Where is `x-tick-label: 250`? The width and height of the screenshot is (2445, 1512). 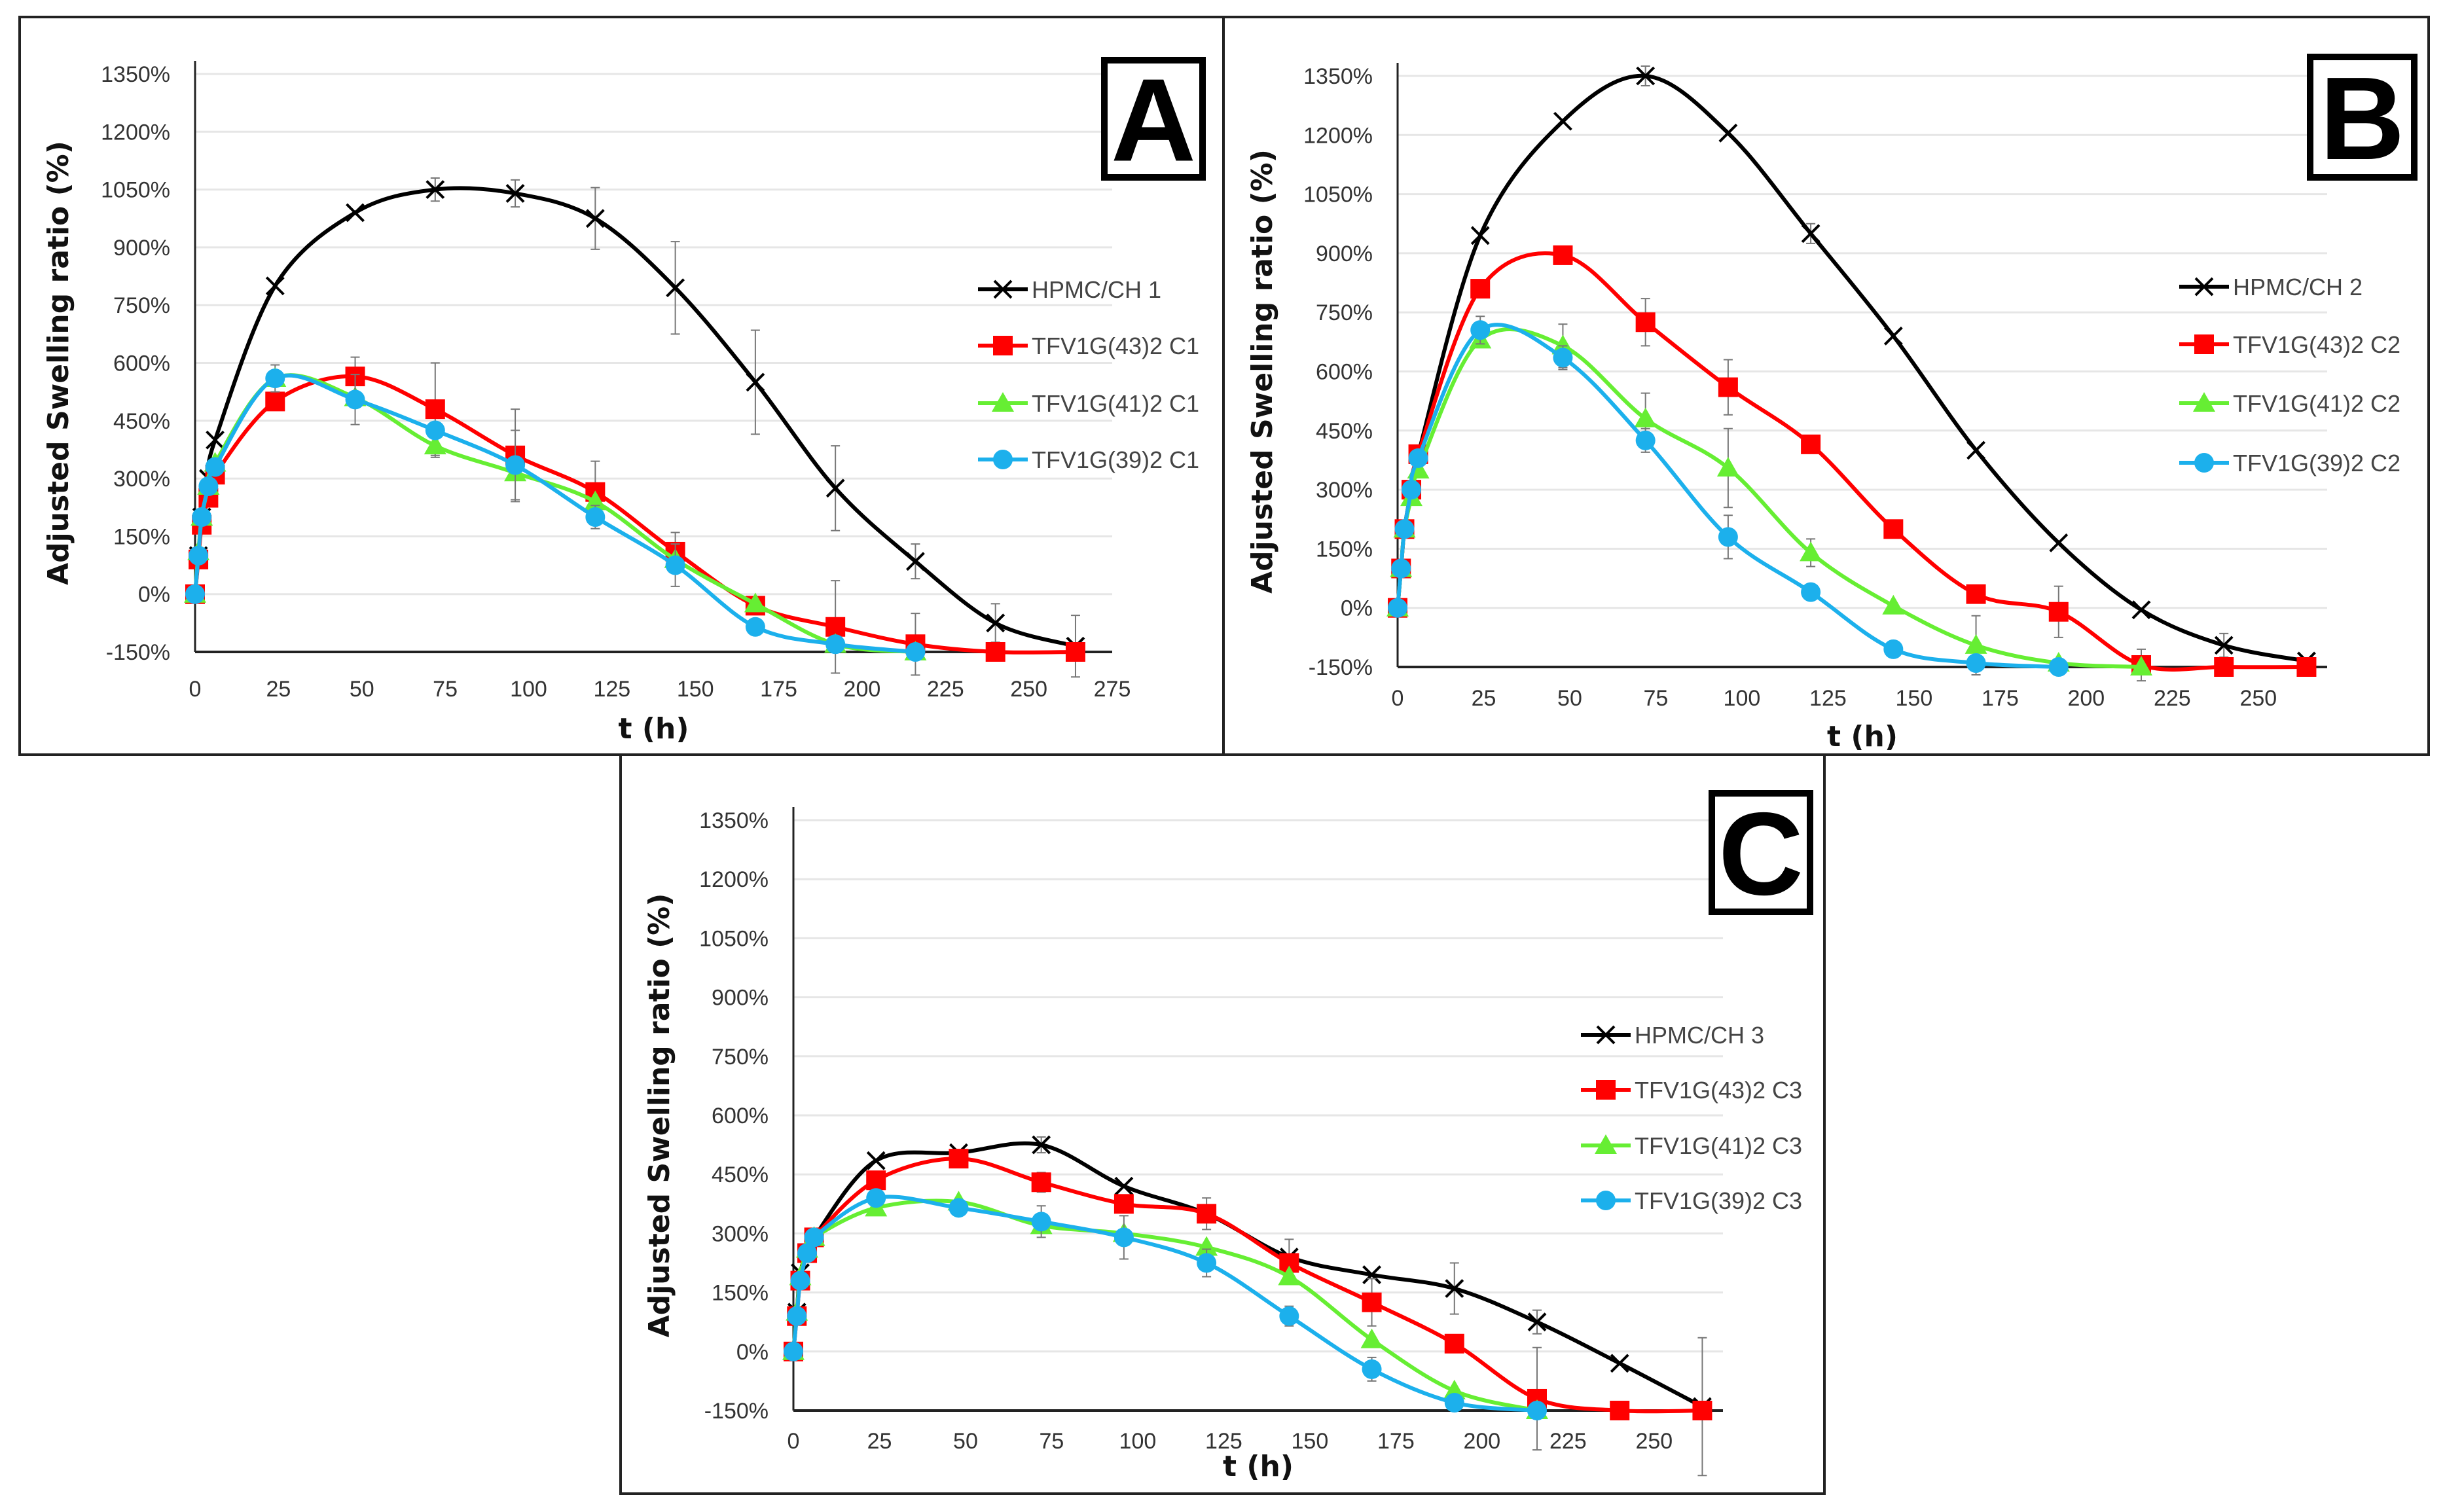 x-tick-label: 250 is located at coordinates (1654, 1441).